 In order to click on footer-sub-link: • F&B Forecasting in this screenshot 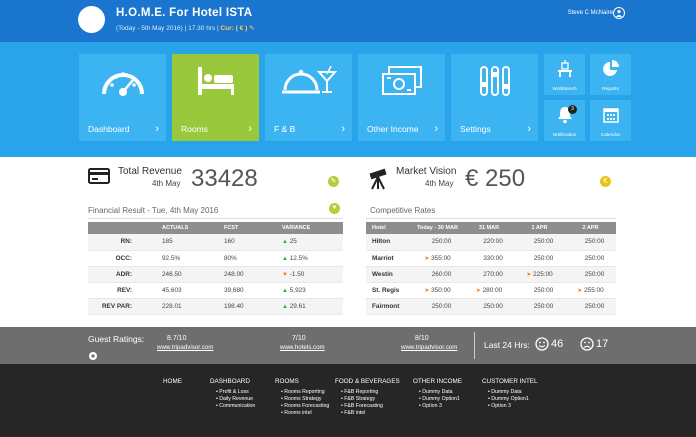, I will do `click(362, 406)`.